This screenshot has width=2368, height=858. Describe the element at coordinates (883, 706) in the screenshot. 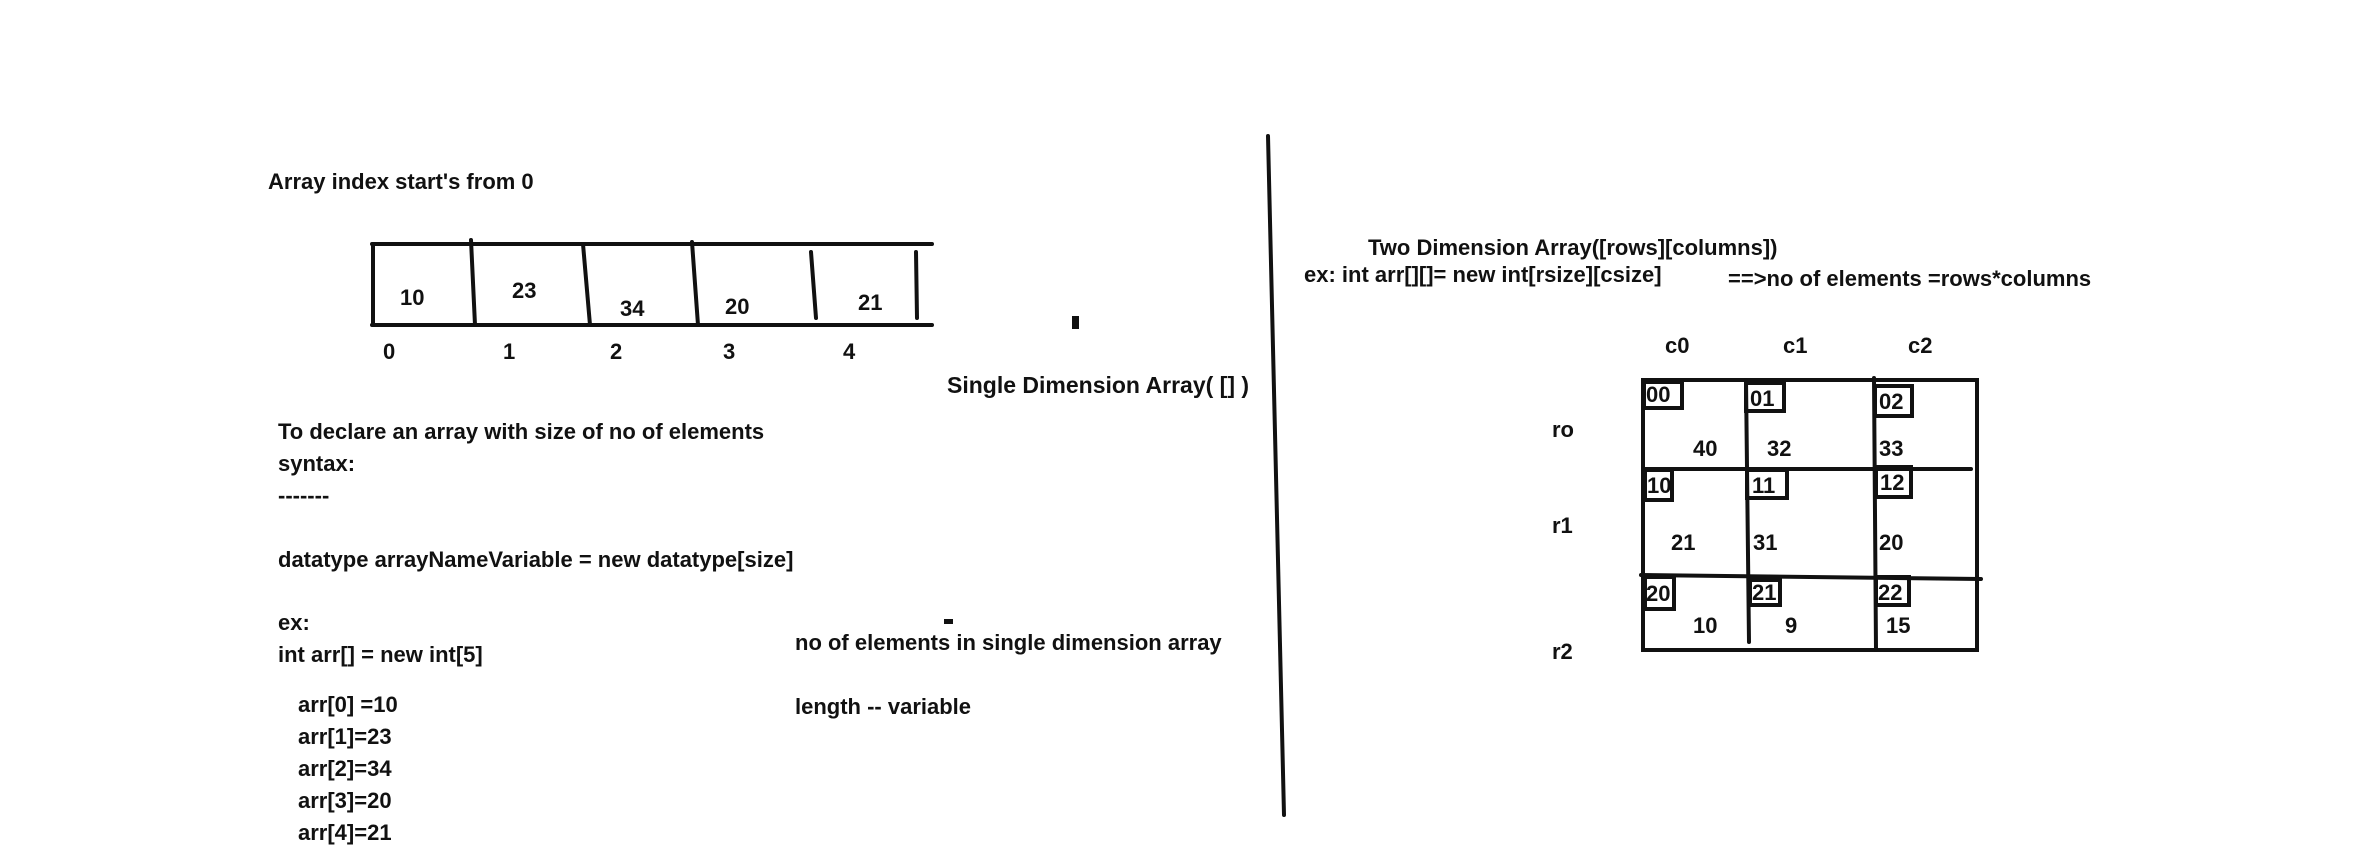

I see `length-note: length -- variable` at that location.